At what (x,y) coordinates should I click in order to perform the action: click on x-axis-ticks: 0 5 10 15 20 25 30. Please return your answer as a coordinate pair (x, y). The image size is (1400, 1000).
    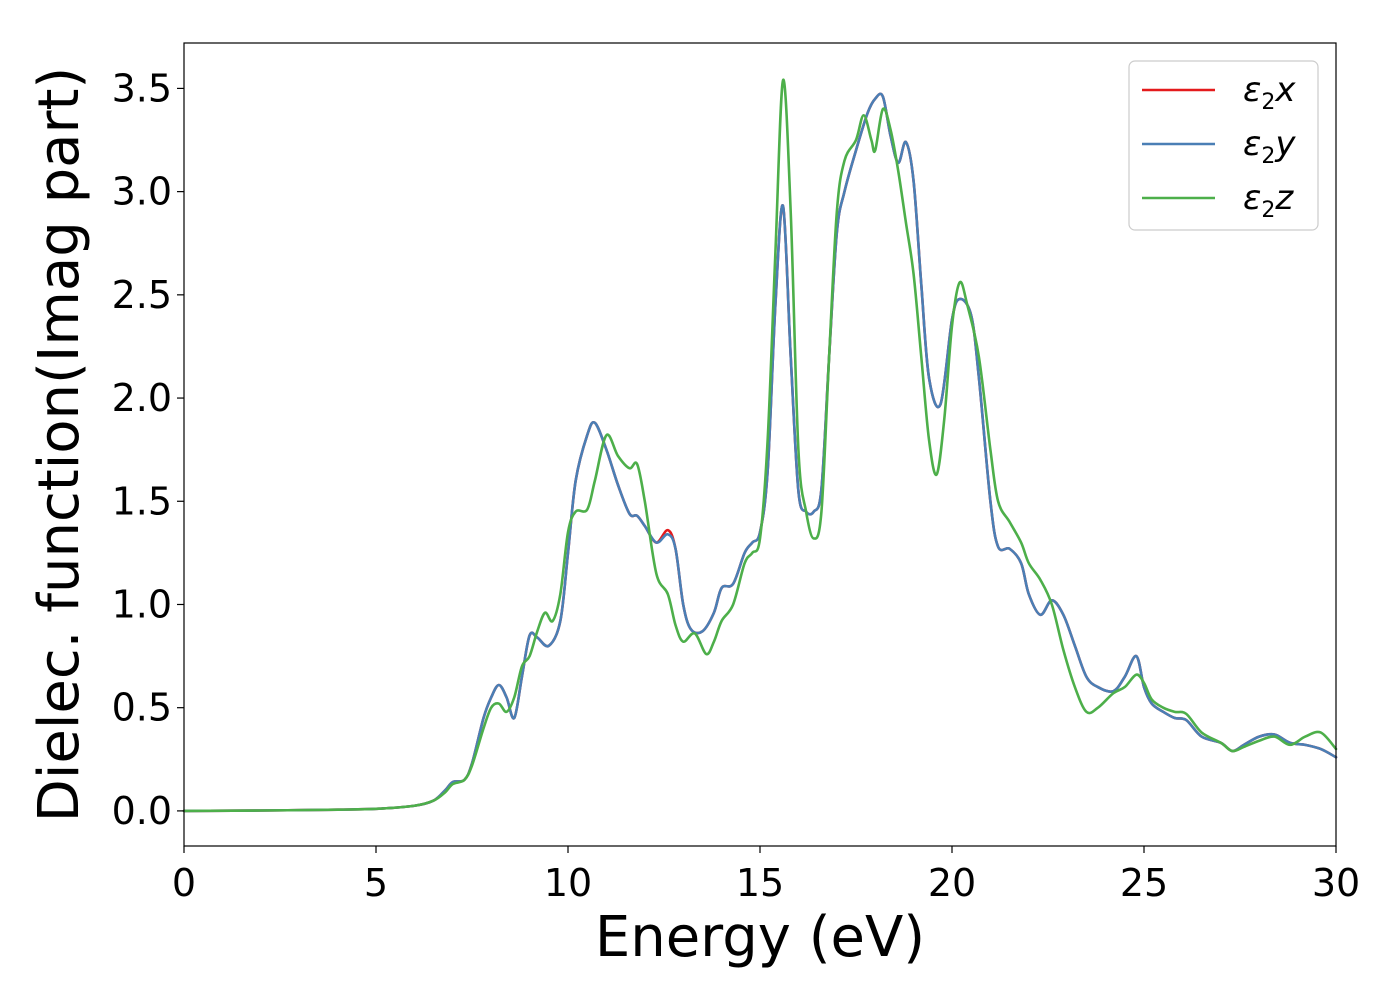
    Looking at the image, I should click on (766, 875).